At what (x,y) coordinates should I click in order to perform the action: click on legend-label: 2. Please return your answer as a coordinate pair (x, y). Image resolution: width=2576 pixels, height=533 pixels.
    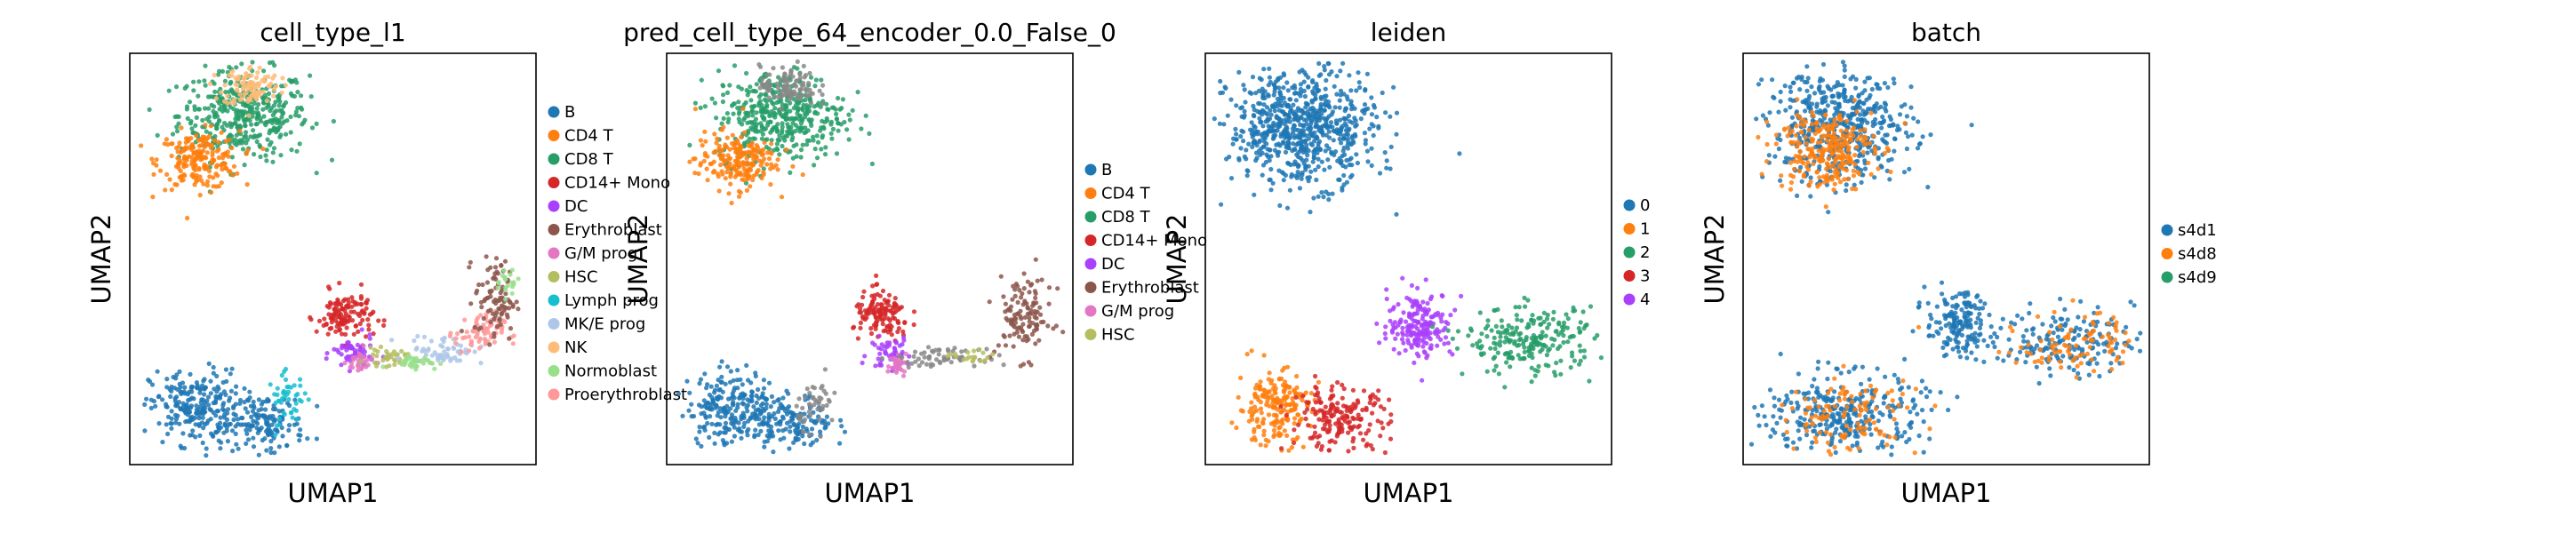
    Looking at the image, I should click on (1645, 252).